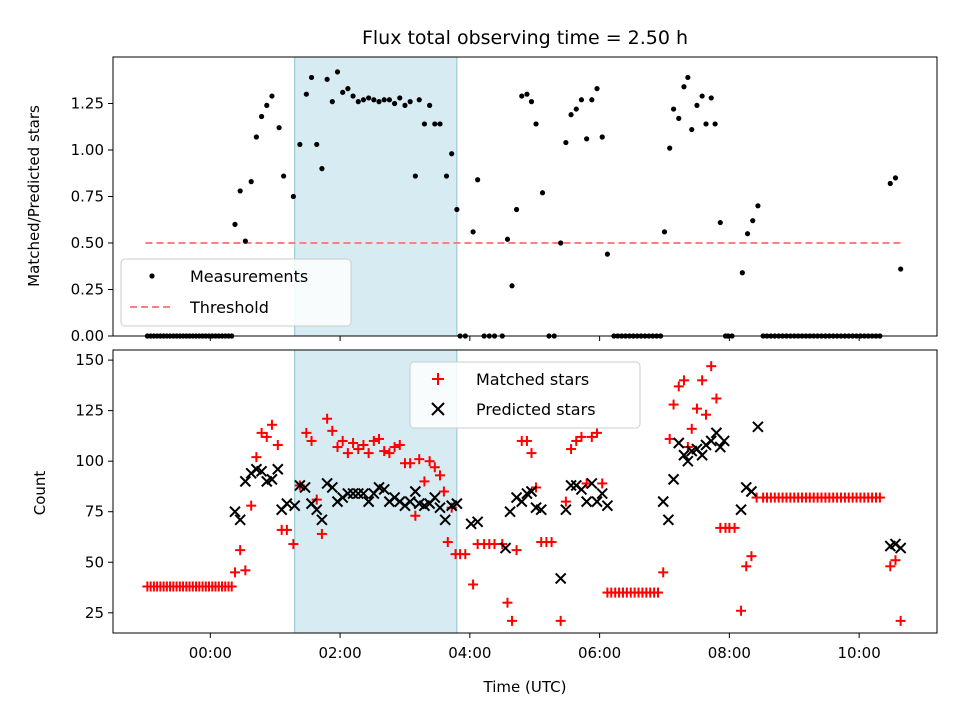  What do you see at coordinates (152, 276) in the screenshot?
I see `legend-measurements-marker` at bounding box center [152, 276].